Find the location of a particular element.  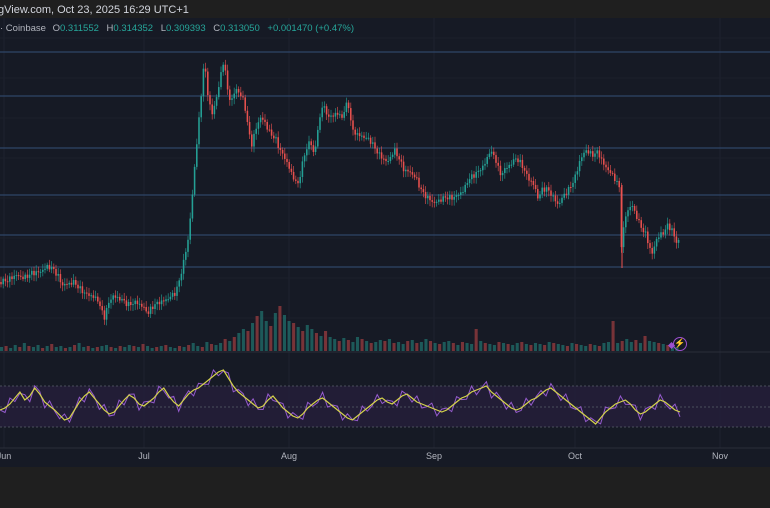

source-header: gView.com, Oct 23, 2025 16:29 UTC+1 is located at coordinates (385, 9).